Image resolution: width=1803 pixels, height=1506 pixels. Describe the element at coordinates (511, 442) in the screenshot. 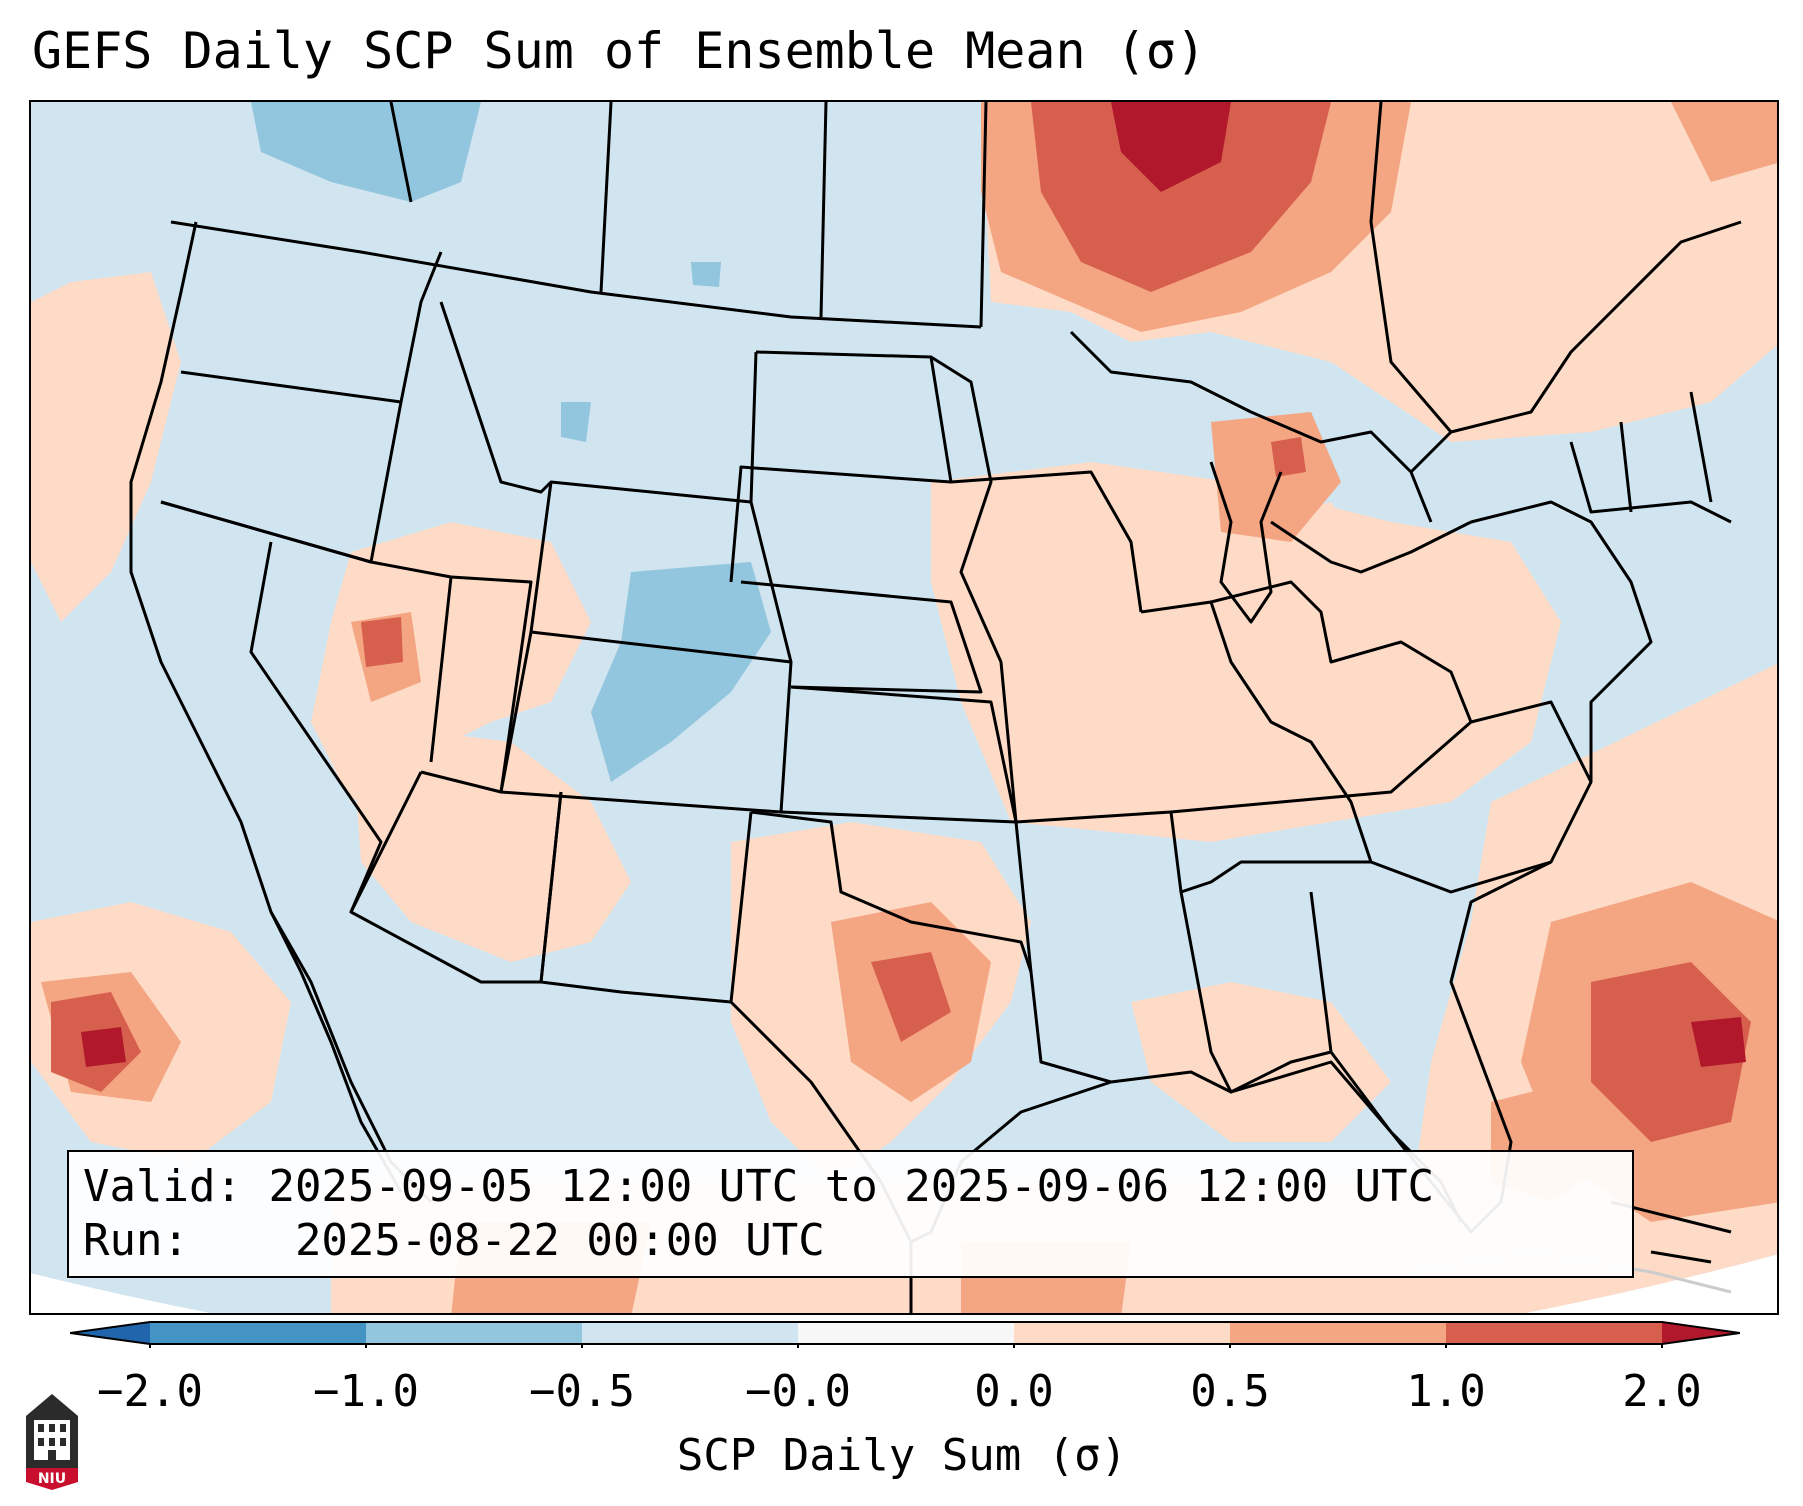

I see `field-moderate-negative` at that location.